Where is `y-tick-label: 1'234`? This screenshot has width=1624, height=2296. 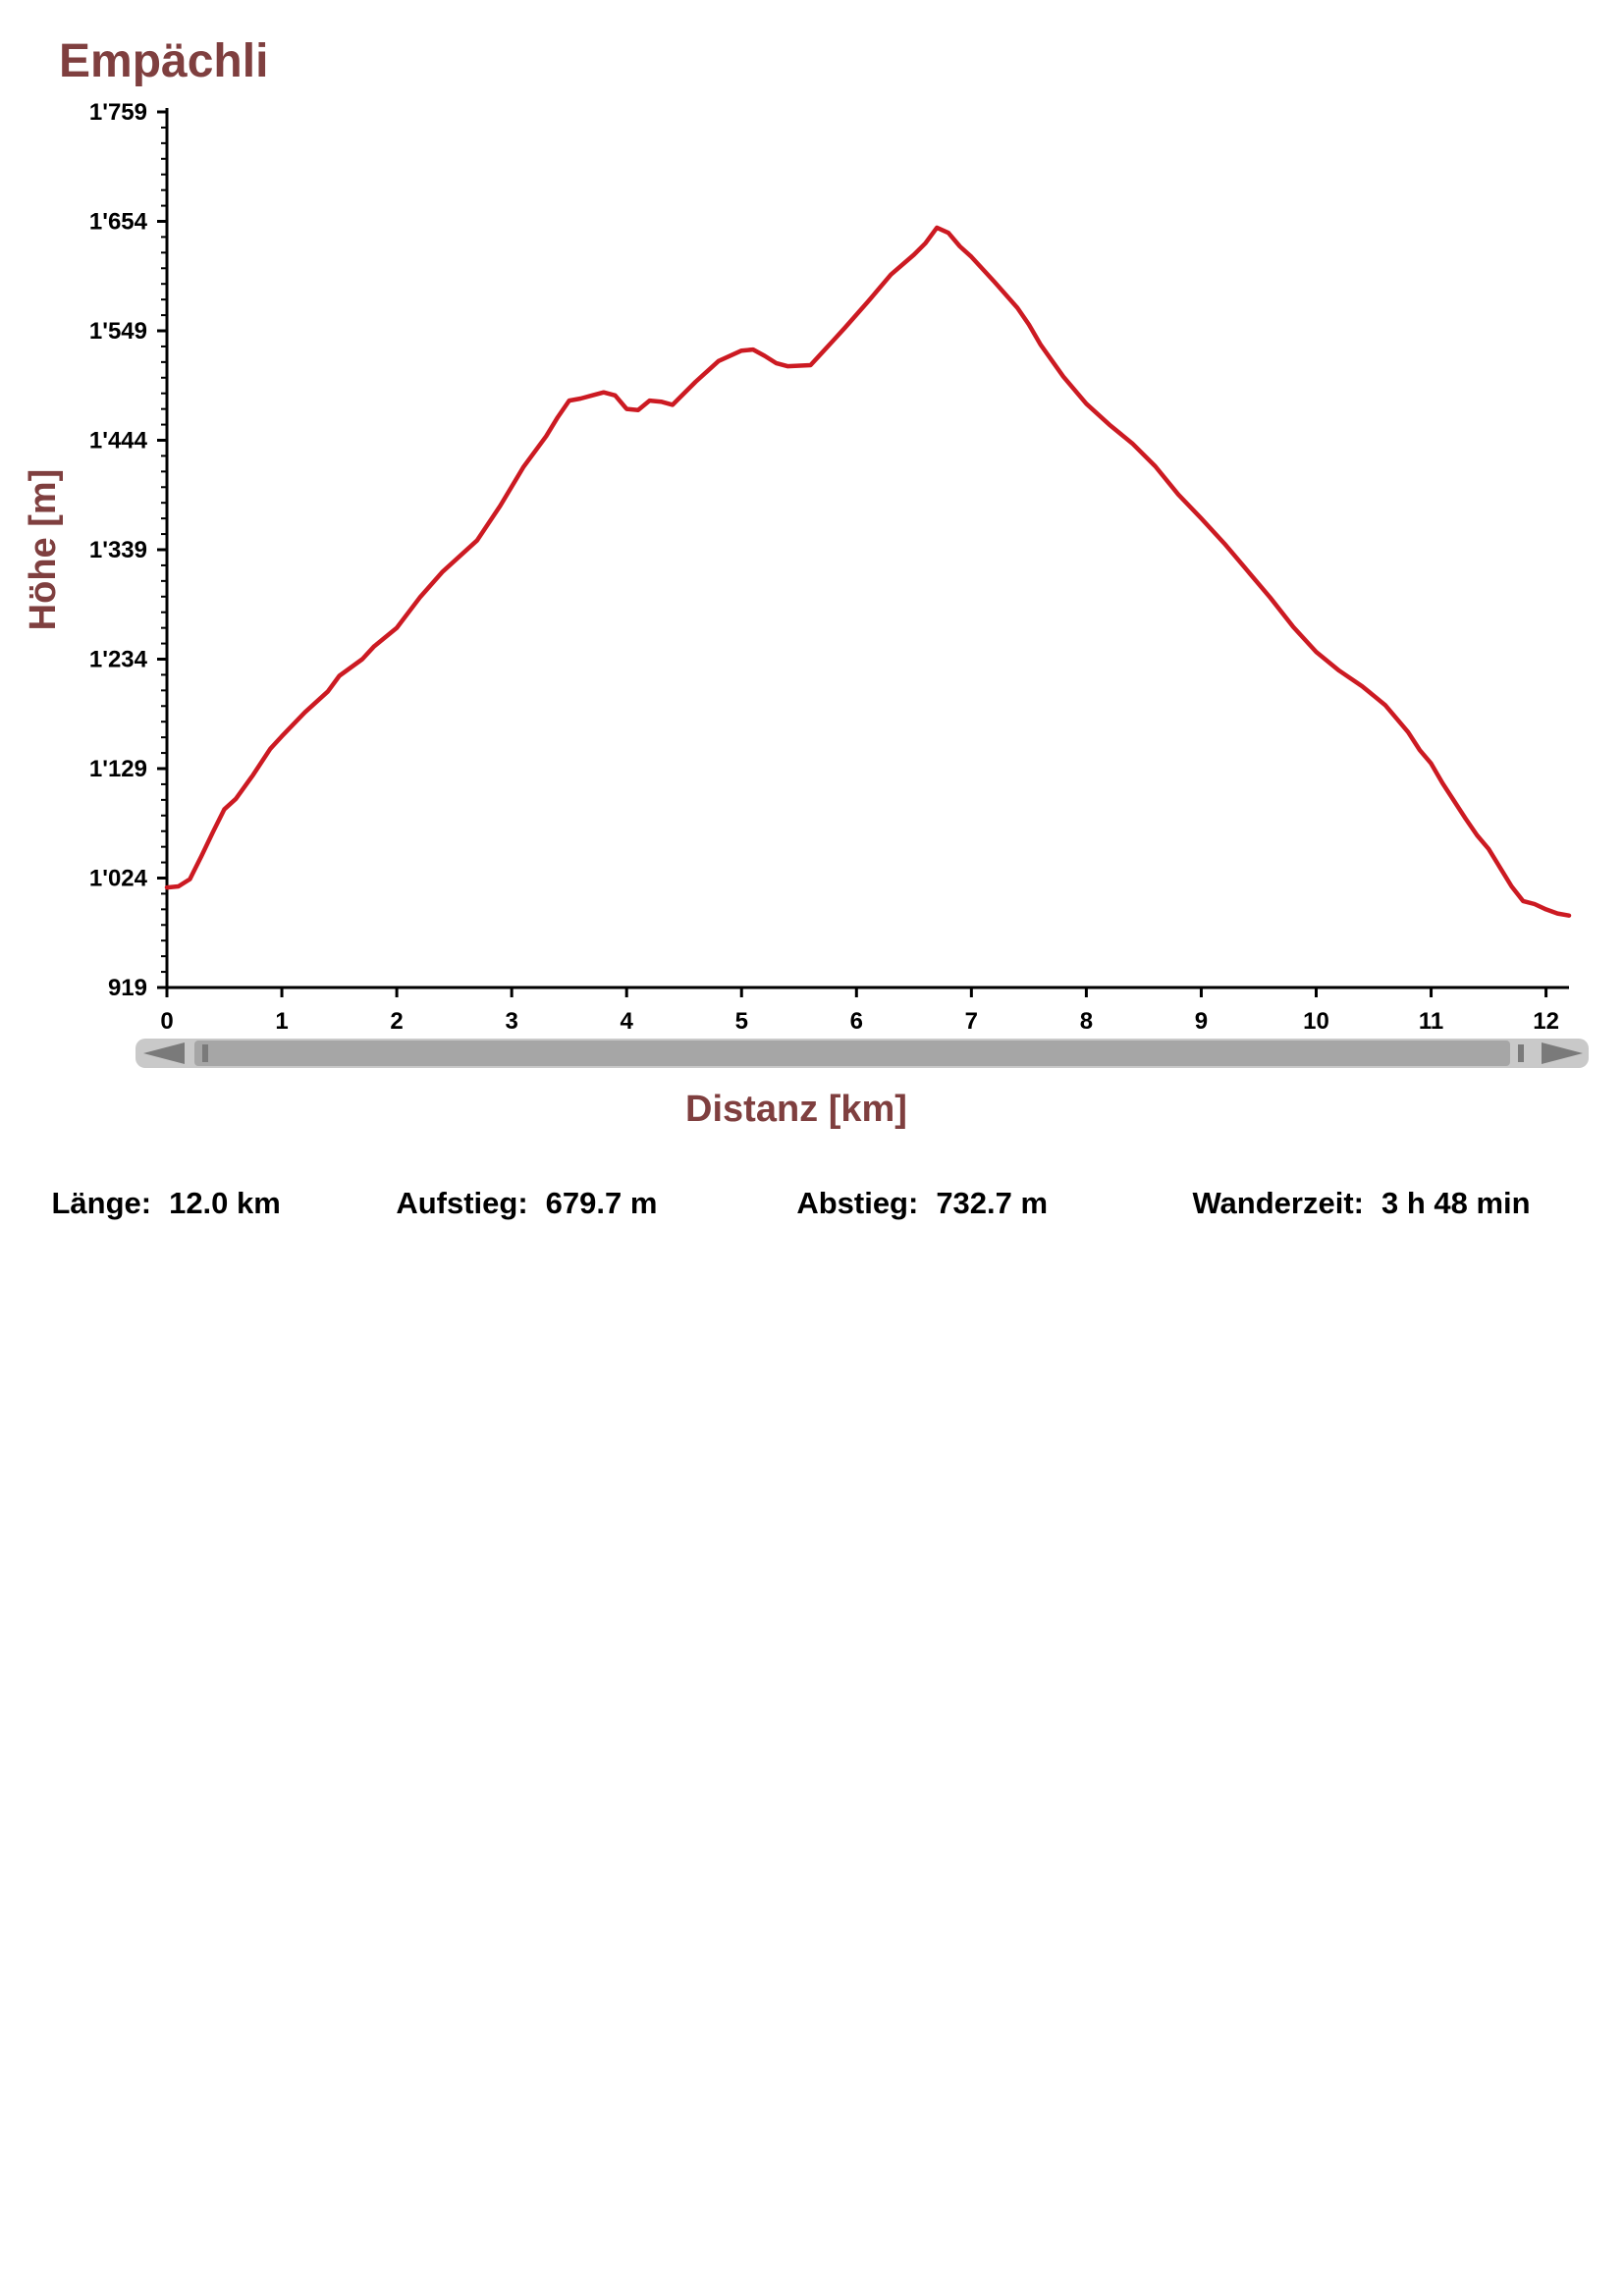 y-tick-label: 1'234 is located at coordinates (118, 660).